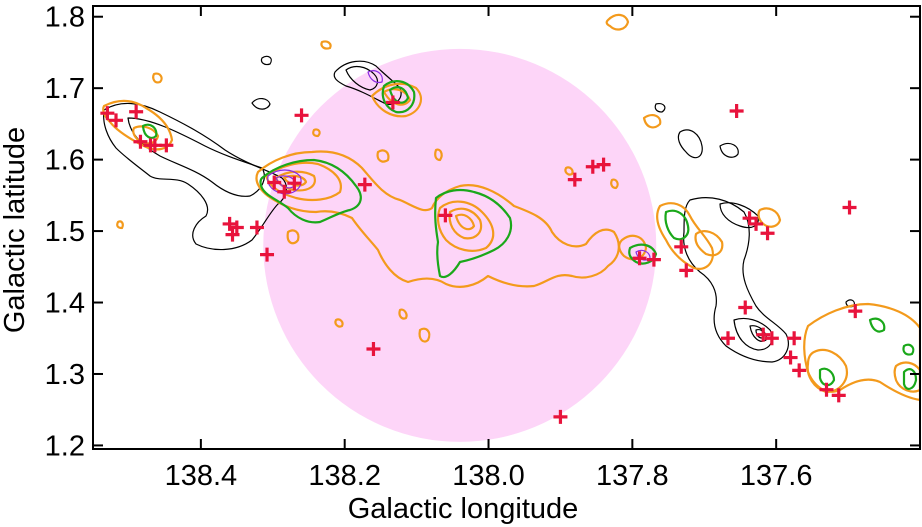 The height and width of the screenshot is (527, 922). What do you see at coordinates (65, 232) in the screenshot?
I see `y-tick-label: 1.5` at bounding box center [65, 232].